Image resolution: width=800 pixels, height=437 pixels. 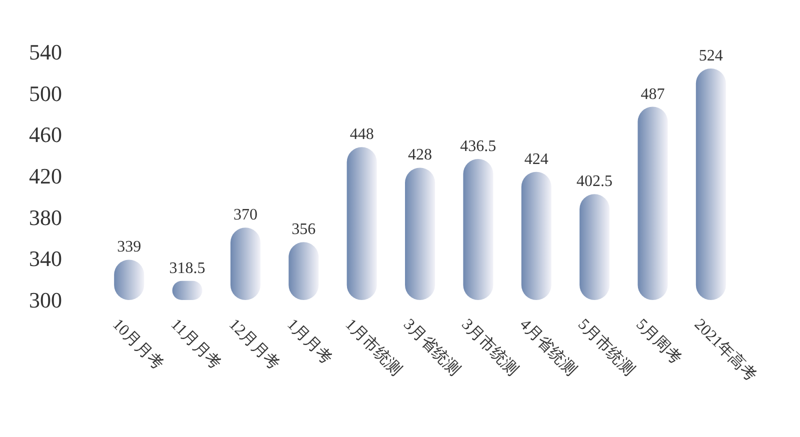 I want to click on data-label: 339, so click(x=129, y=247).